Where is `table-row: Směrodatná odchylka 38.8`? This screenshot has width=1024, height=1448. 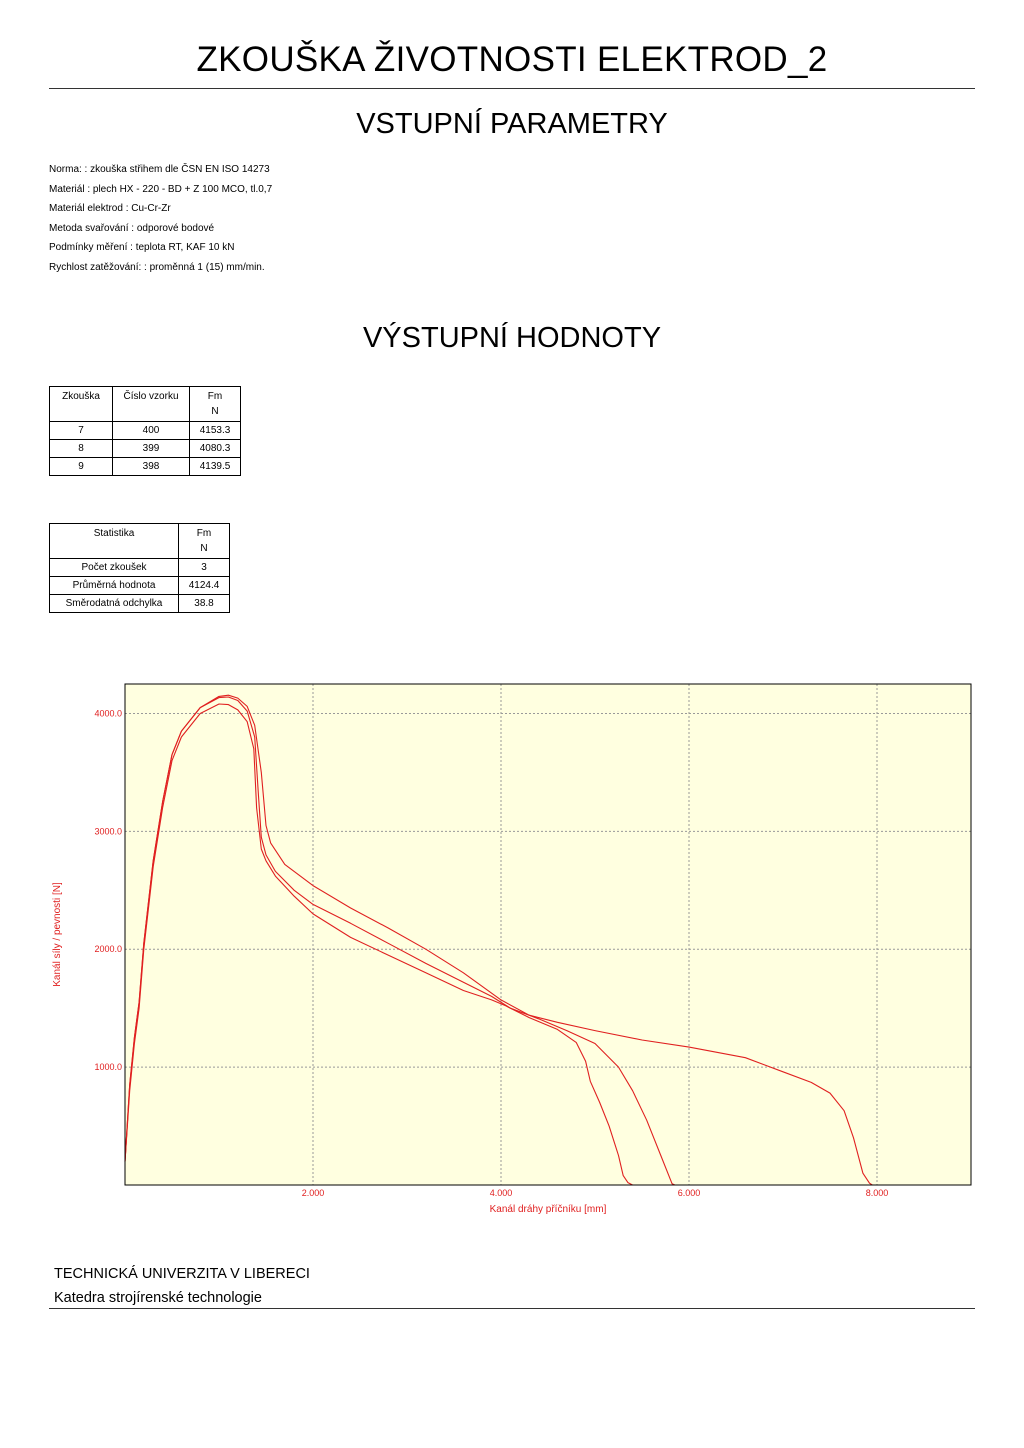 table-row: Směrodatná odchylka 38.8 is located at coordinates (139, 603).